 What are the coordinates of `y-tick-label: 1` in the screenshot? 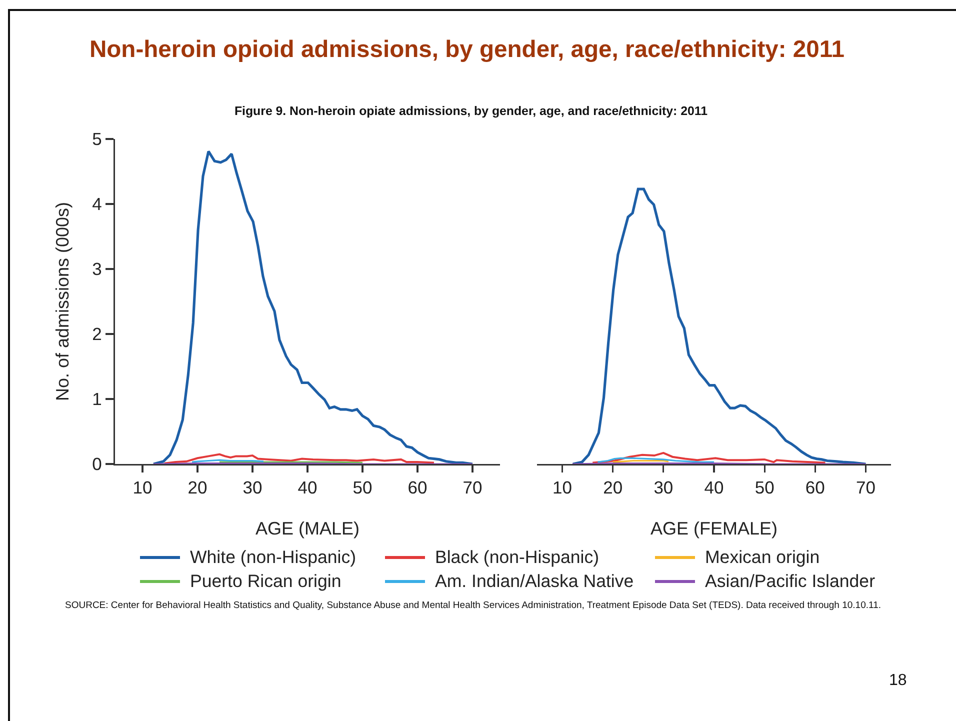 It's located at (97, 399).